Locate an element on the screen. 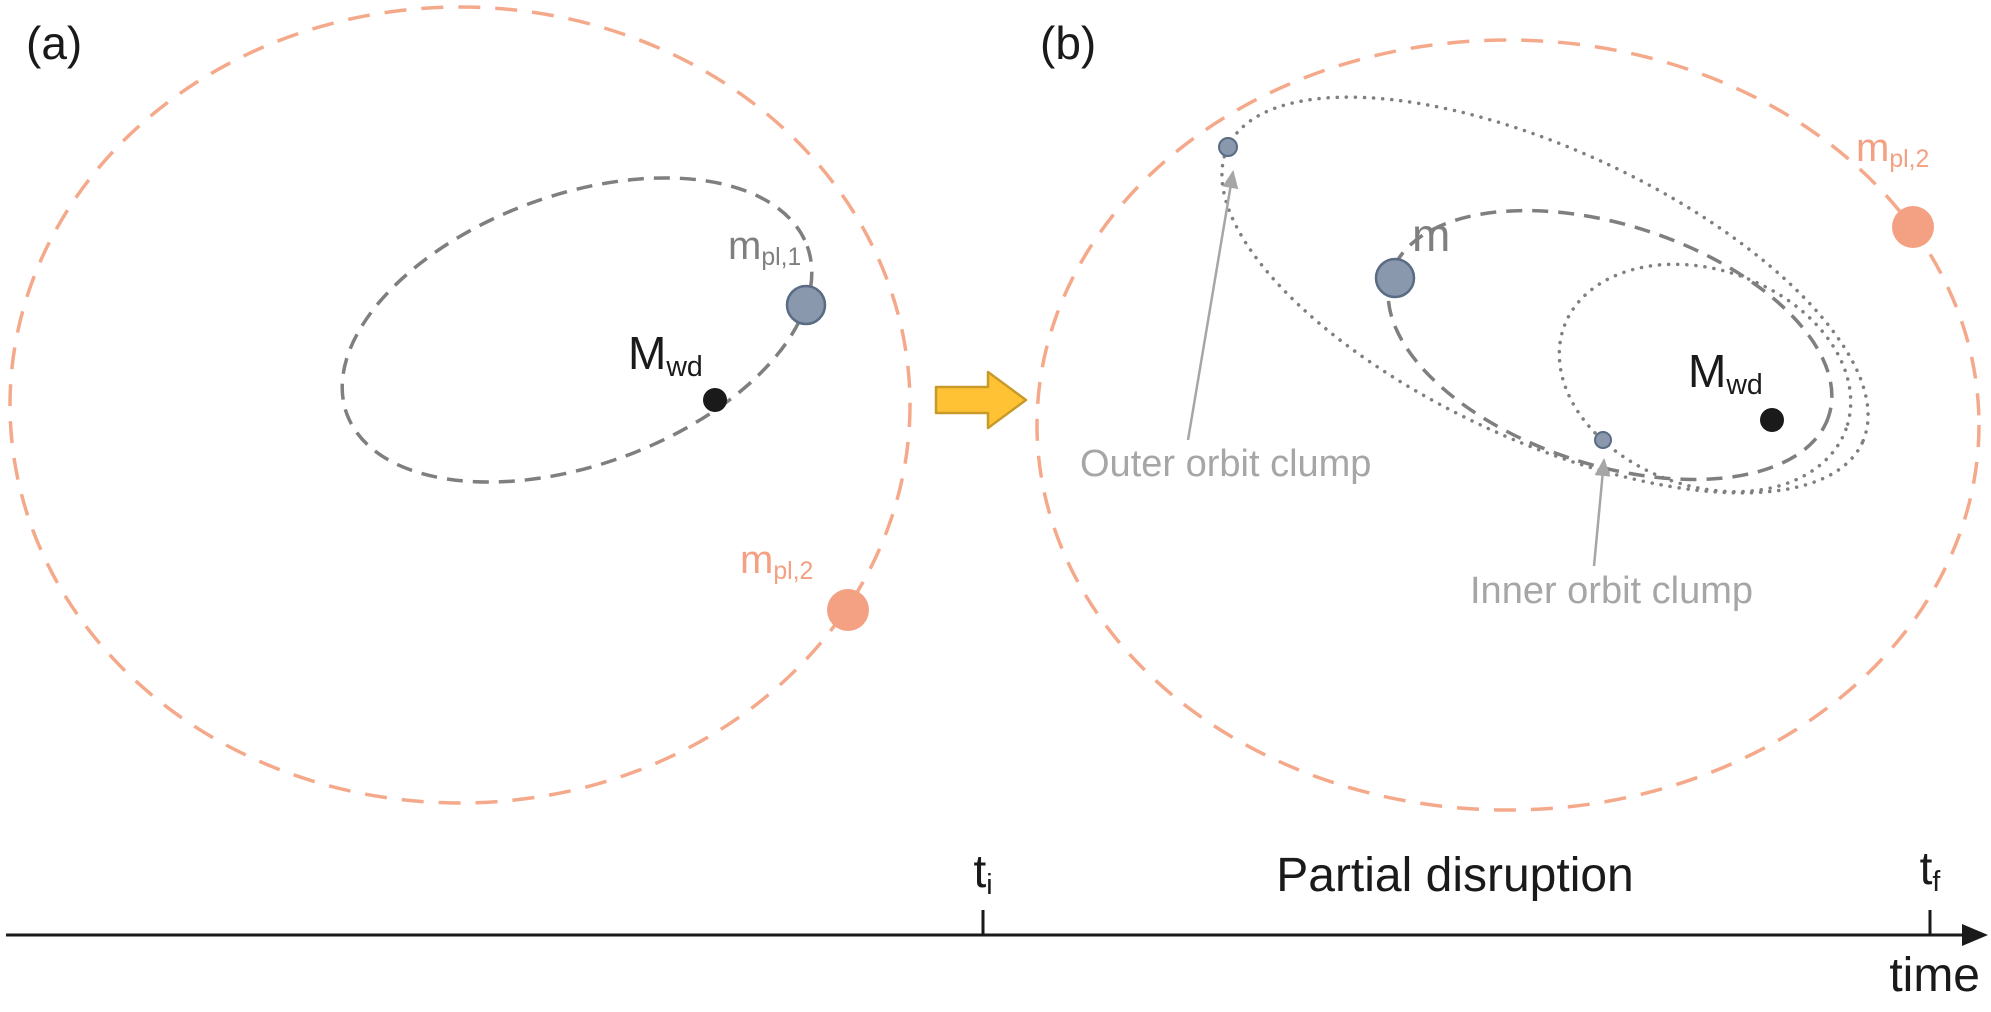  time-axis-label: time is located at coordinates (1934, 975).